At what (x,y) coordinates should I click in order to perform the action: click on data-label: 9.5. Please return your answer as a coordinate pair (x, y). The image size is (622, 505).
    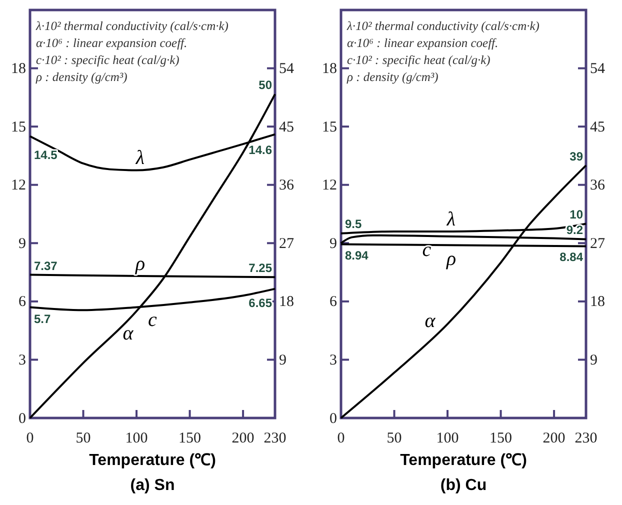
    Looking at the image, I should click on (353, 223).